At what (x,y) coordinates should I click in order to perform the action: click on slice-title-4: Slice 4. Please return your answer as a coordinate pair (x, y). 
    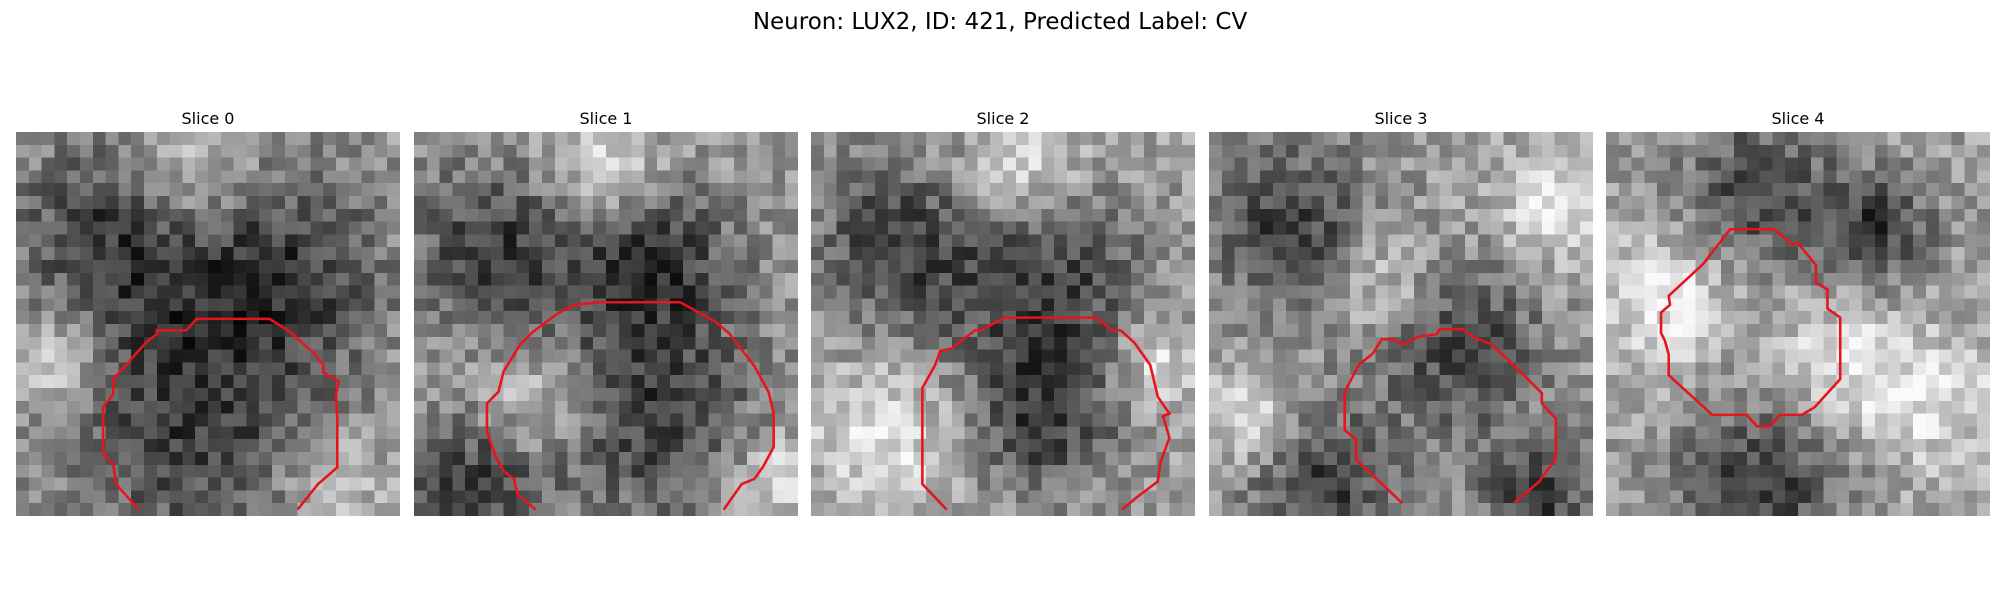
    Looking at the image, I should click on (1798, 118).